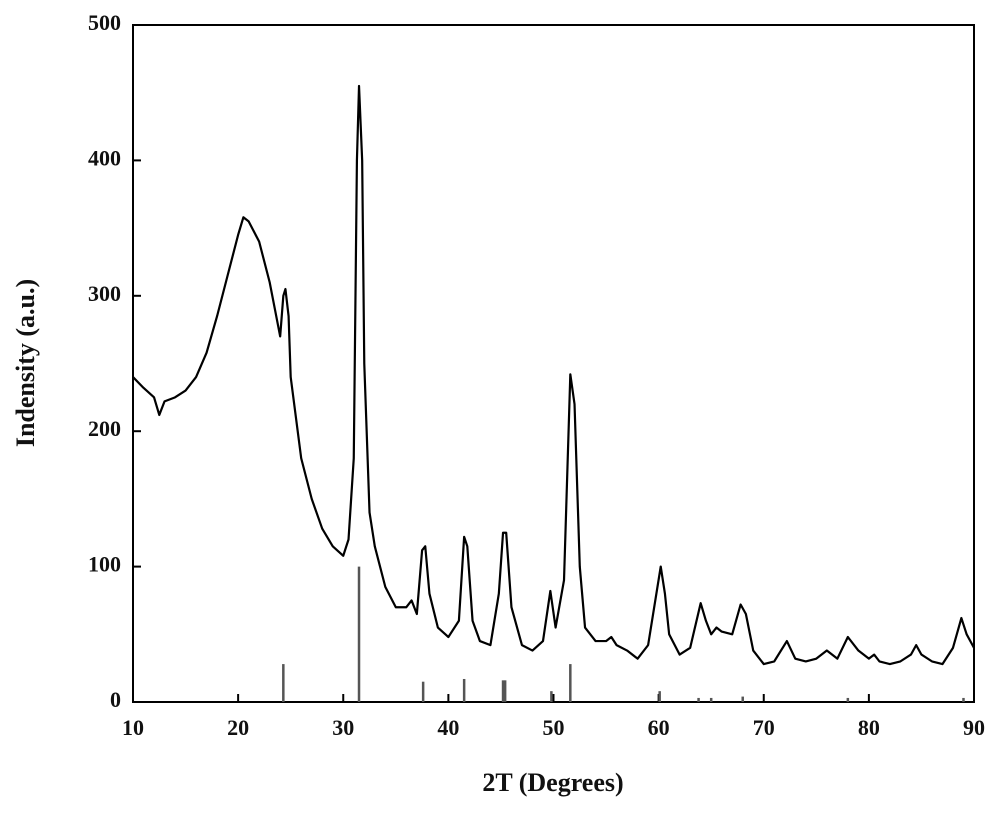 This screenshot has height=817, width=1000. Describe the element at coordinates (25, 363) in the screenshot. I see `y-axis-title: Indensity (a.u.)` at that location.